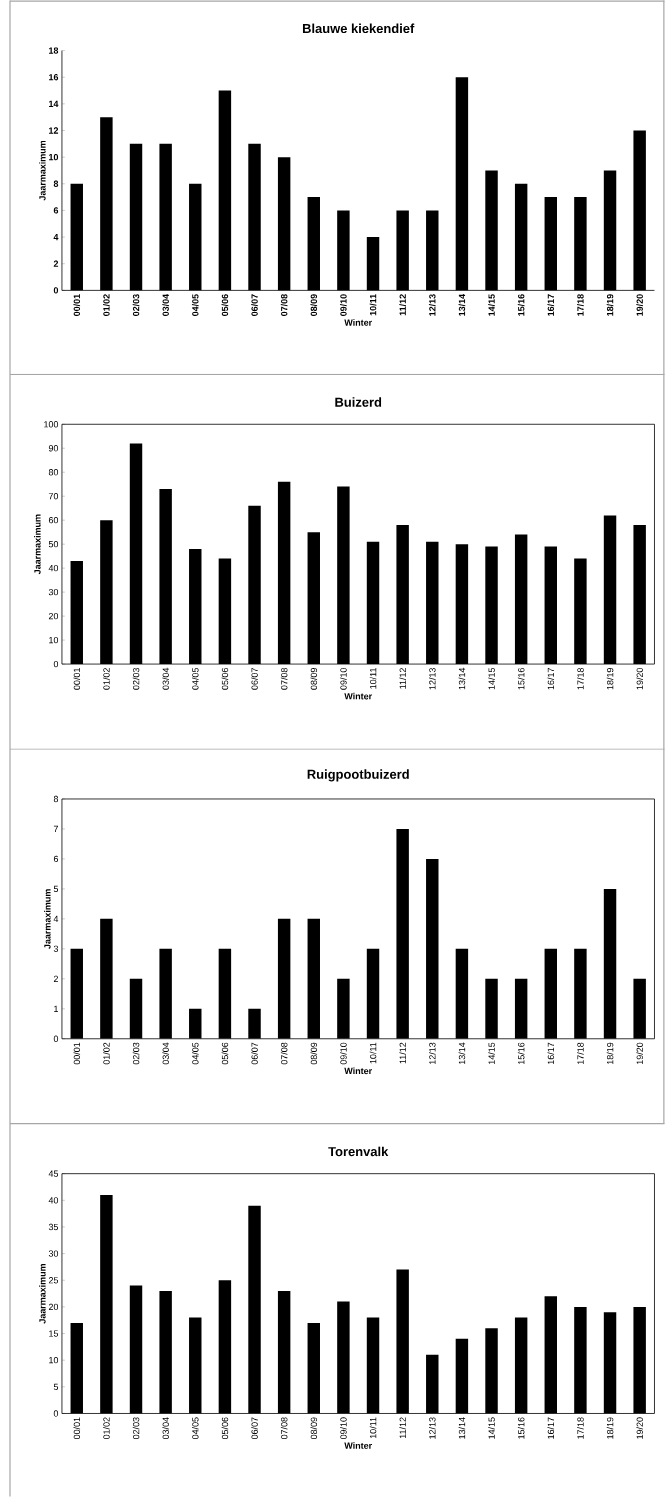 The image size is (665, 1497). I want to click on y-tick-label: 16, so click(54, 77).